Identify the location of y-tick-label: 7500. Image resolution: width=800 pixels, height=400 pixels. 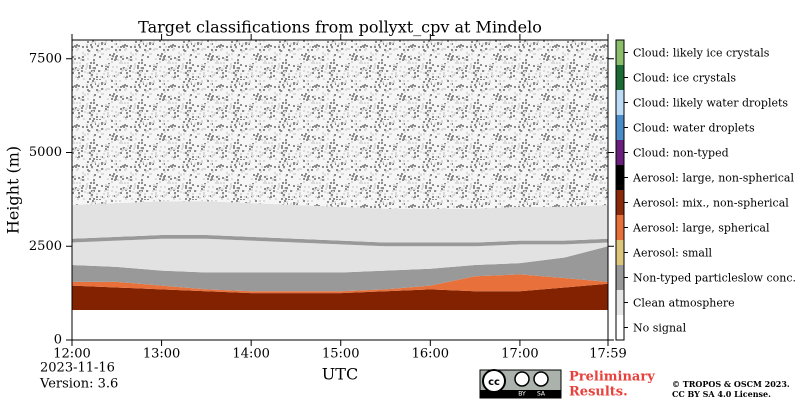
(45, 58).